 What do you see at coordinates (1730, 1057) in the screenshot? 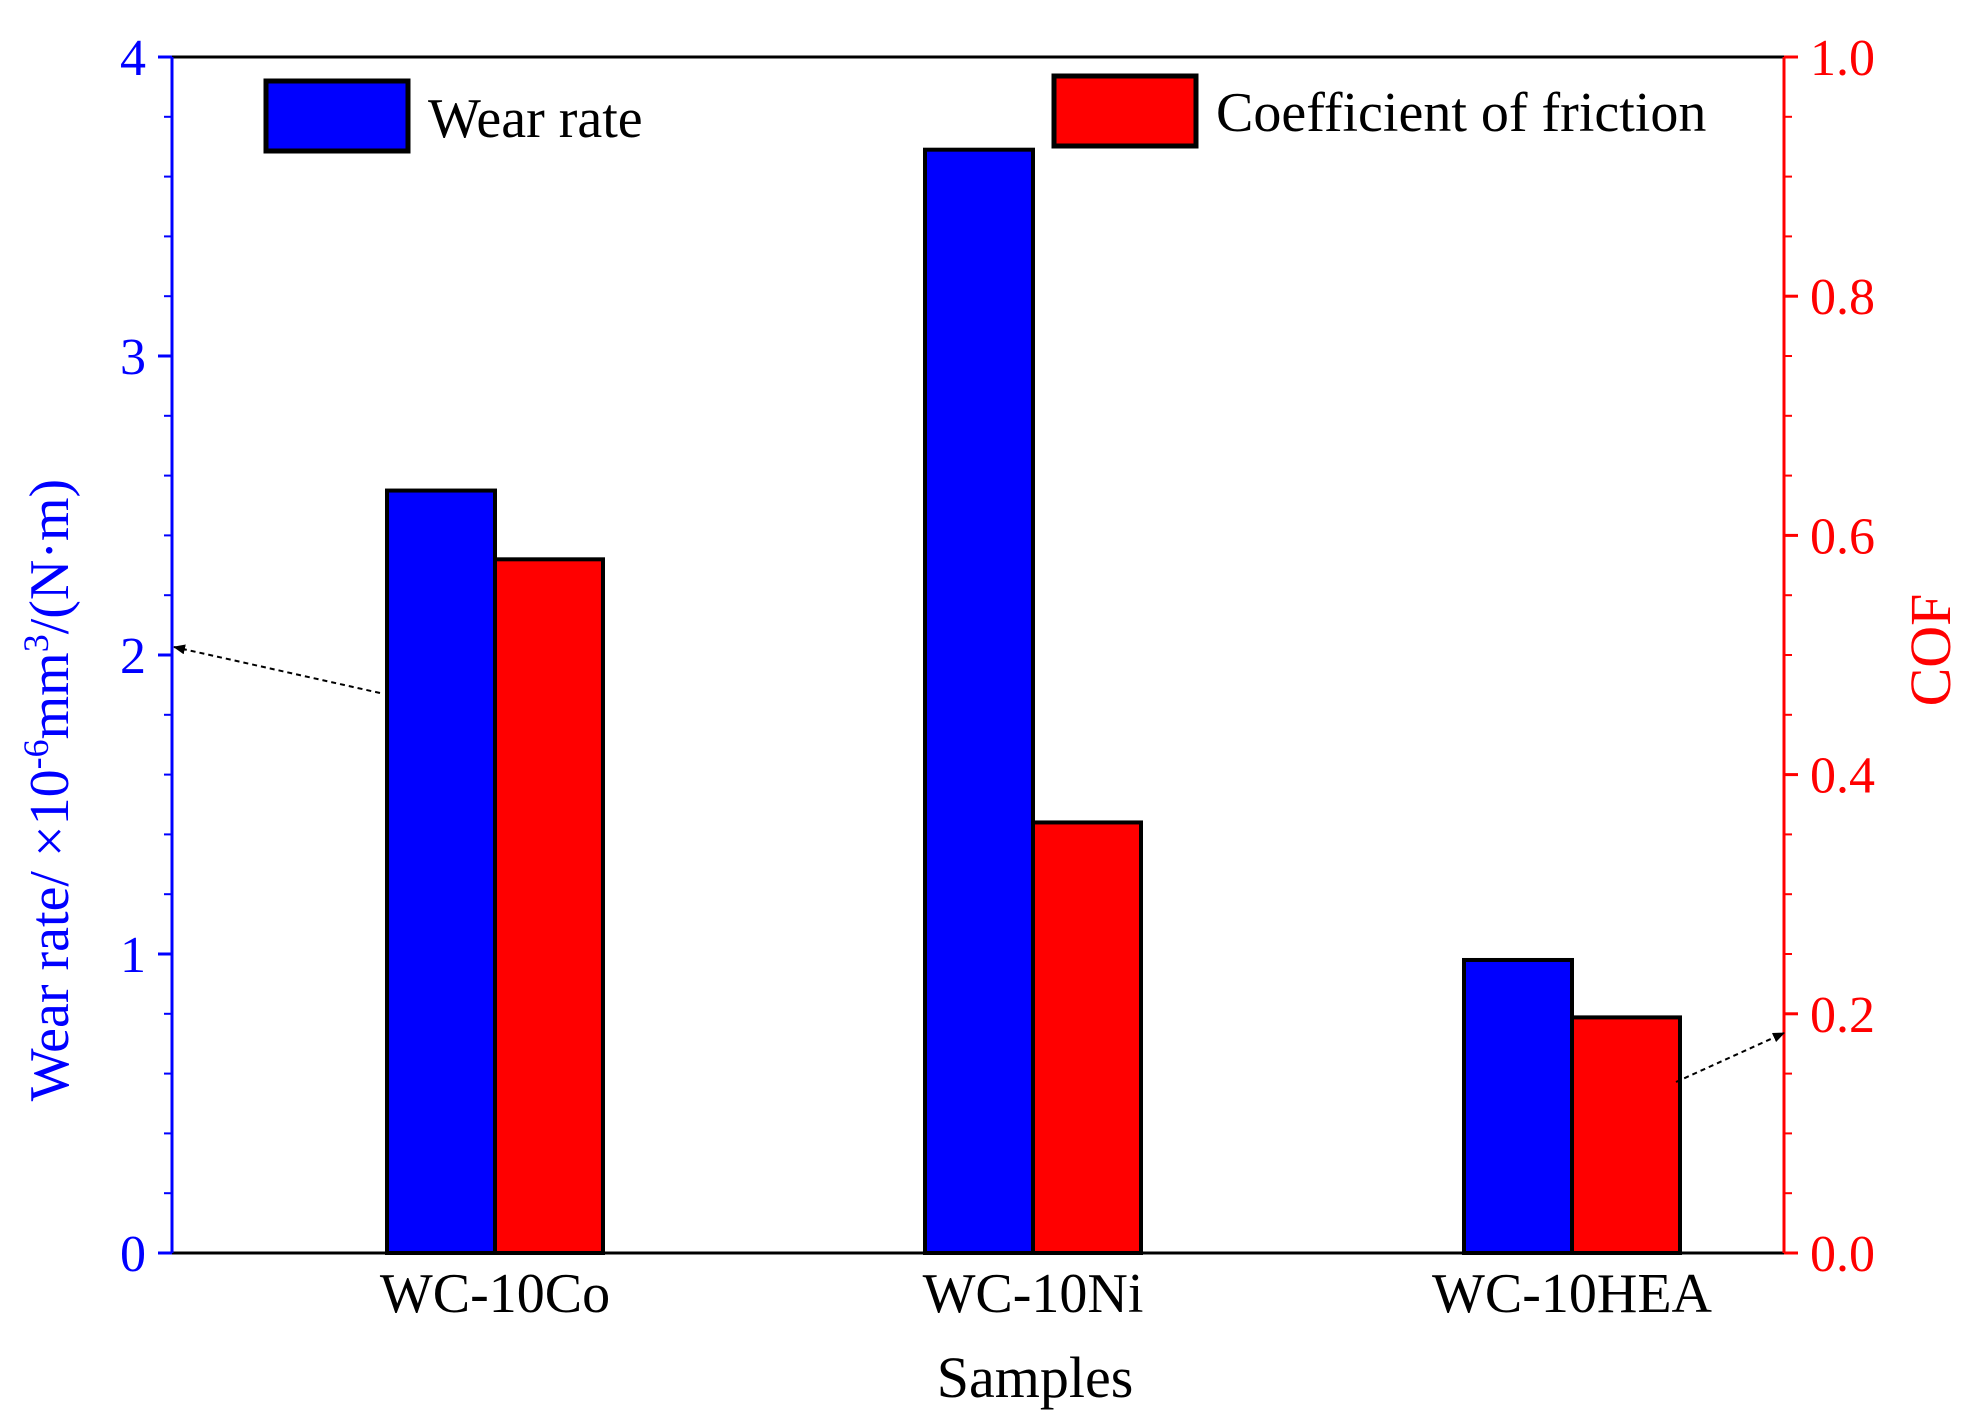
I see `cof-axis-arrow` at bounding box center [1730, 1057].